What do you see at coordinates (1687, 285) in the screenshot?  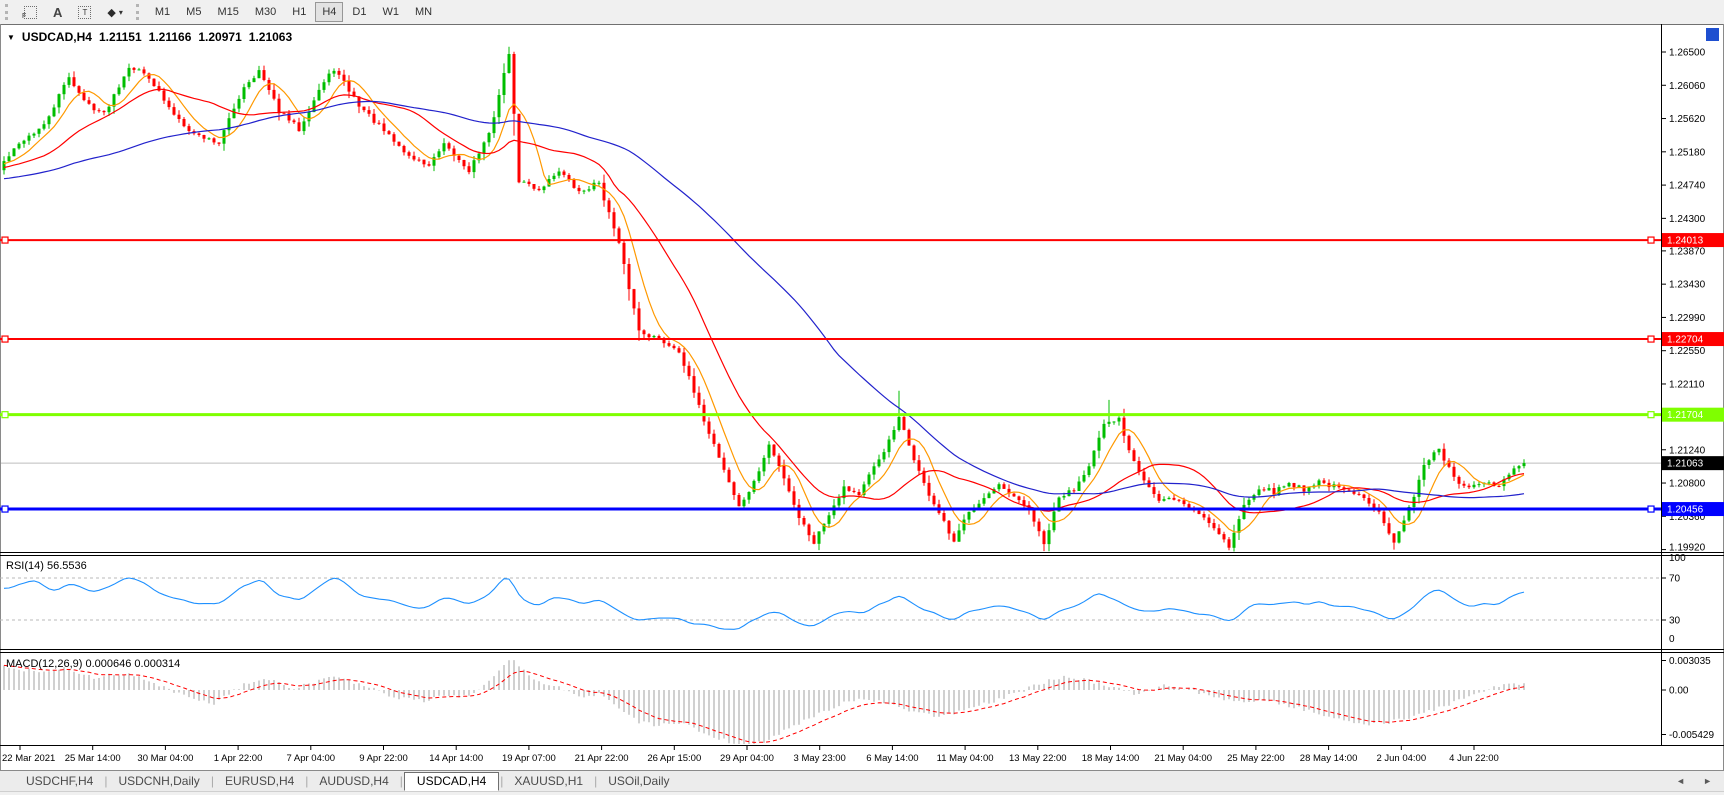 I see `svg-text: 1.23430` at bounding box center [1687, 285].